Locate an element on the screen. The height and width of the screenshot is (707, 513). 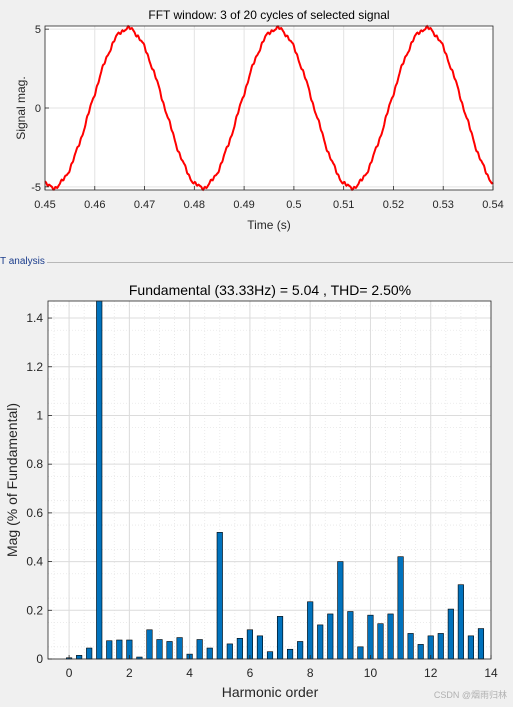
bottom-y-tick-label: 0.2 is located at coordinates (34, 610).